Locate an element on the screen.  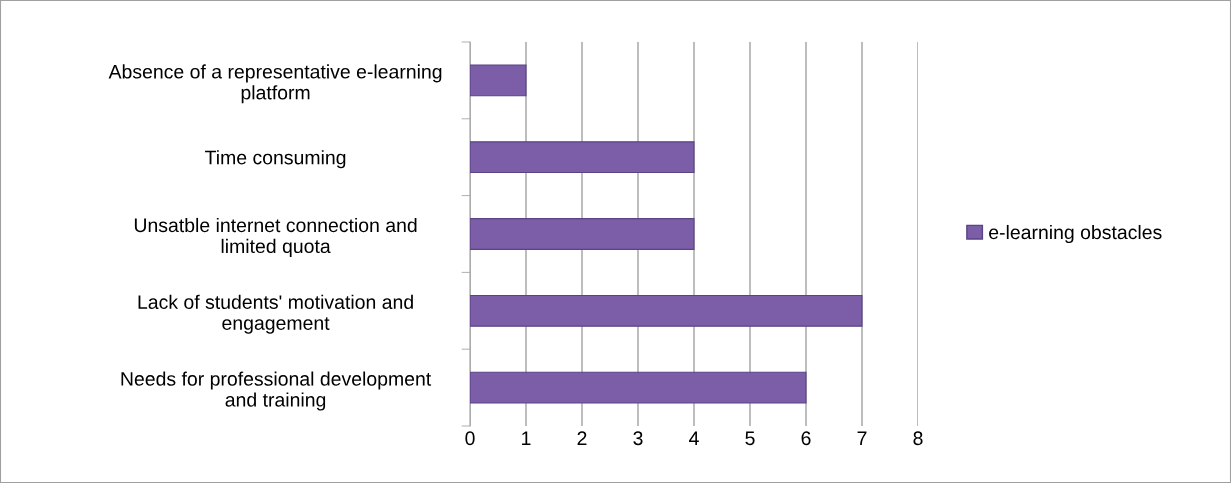
x-tick-label: 4 is located at coordinates (694, 438).